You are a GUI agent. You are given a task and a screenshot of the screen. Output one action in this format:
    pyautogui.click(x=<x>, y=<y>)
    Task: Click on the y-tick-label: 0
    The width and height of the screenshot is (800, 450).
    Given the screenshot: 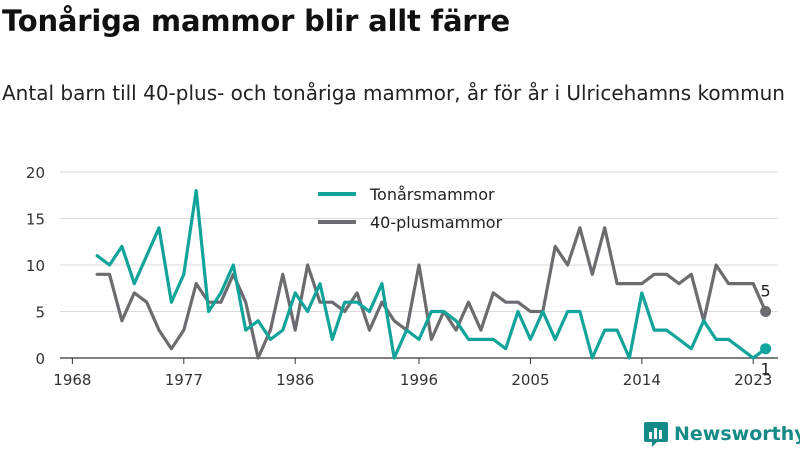 What is the action you would take?
    pyautogui.click(x=40, y=359)
    